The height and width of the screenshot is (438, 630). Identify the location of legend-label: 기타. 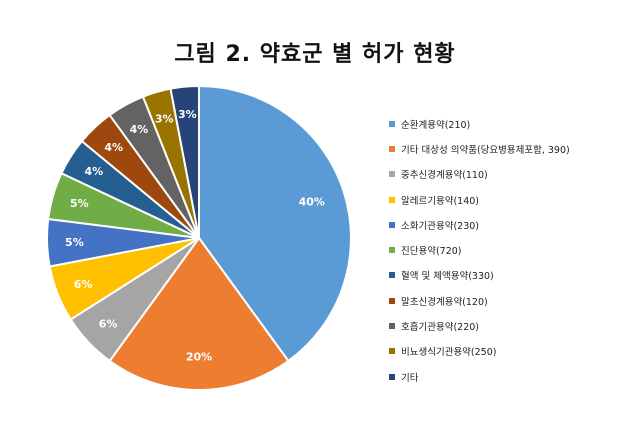
(410, 378).